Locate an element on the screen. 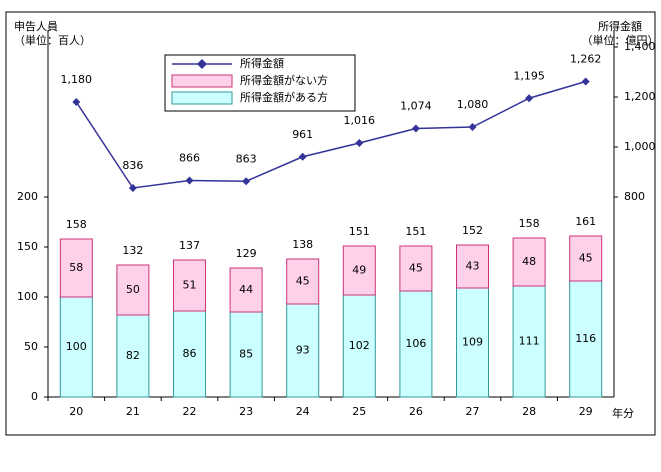  bar-value-label: 82 is located at coordinates (133, 355).